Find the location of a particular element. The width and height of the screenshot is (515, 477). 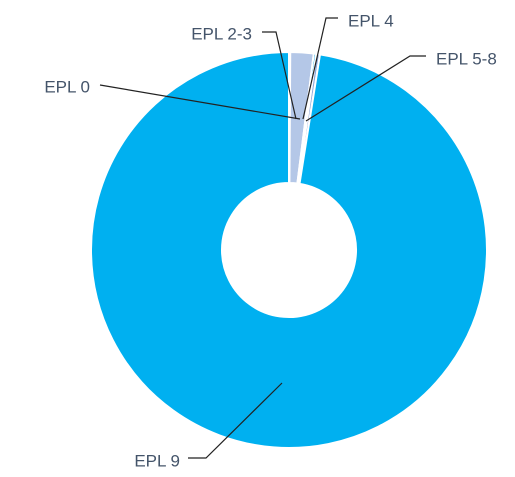

label-epl-9: EPL 9 is located at coordinates (157, 460).